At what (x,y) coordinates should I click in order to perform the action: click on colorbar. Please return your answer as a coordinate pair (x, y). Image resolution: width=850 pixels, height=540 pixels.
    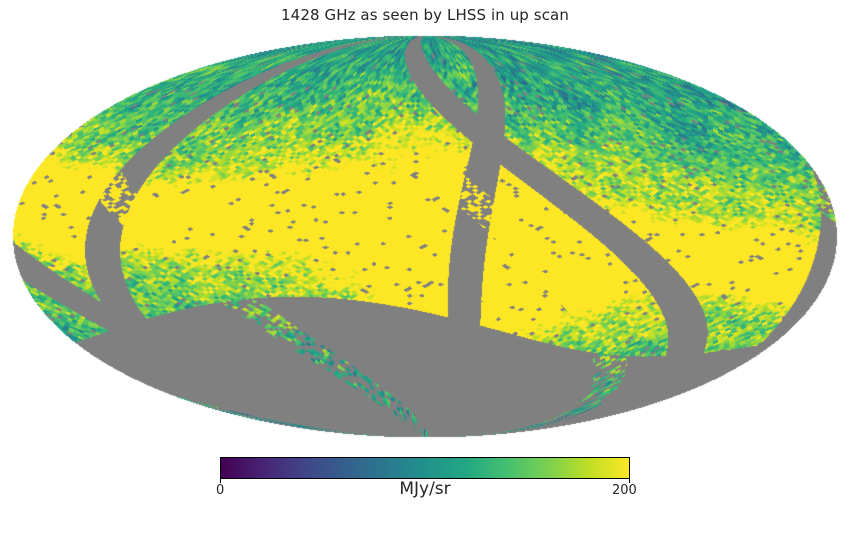
    Looking at the image, I should click on (425, 470).